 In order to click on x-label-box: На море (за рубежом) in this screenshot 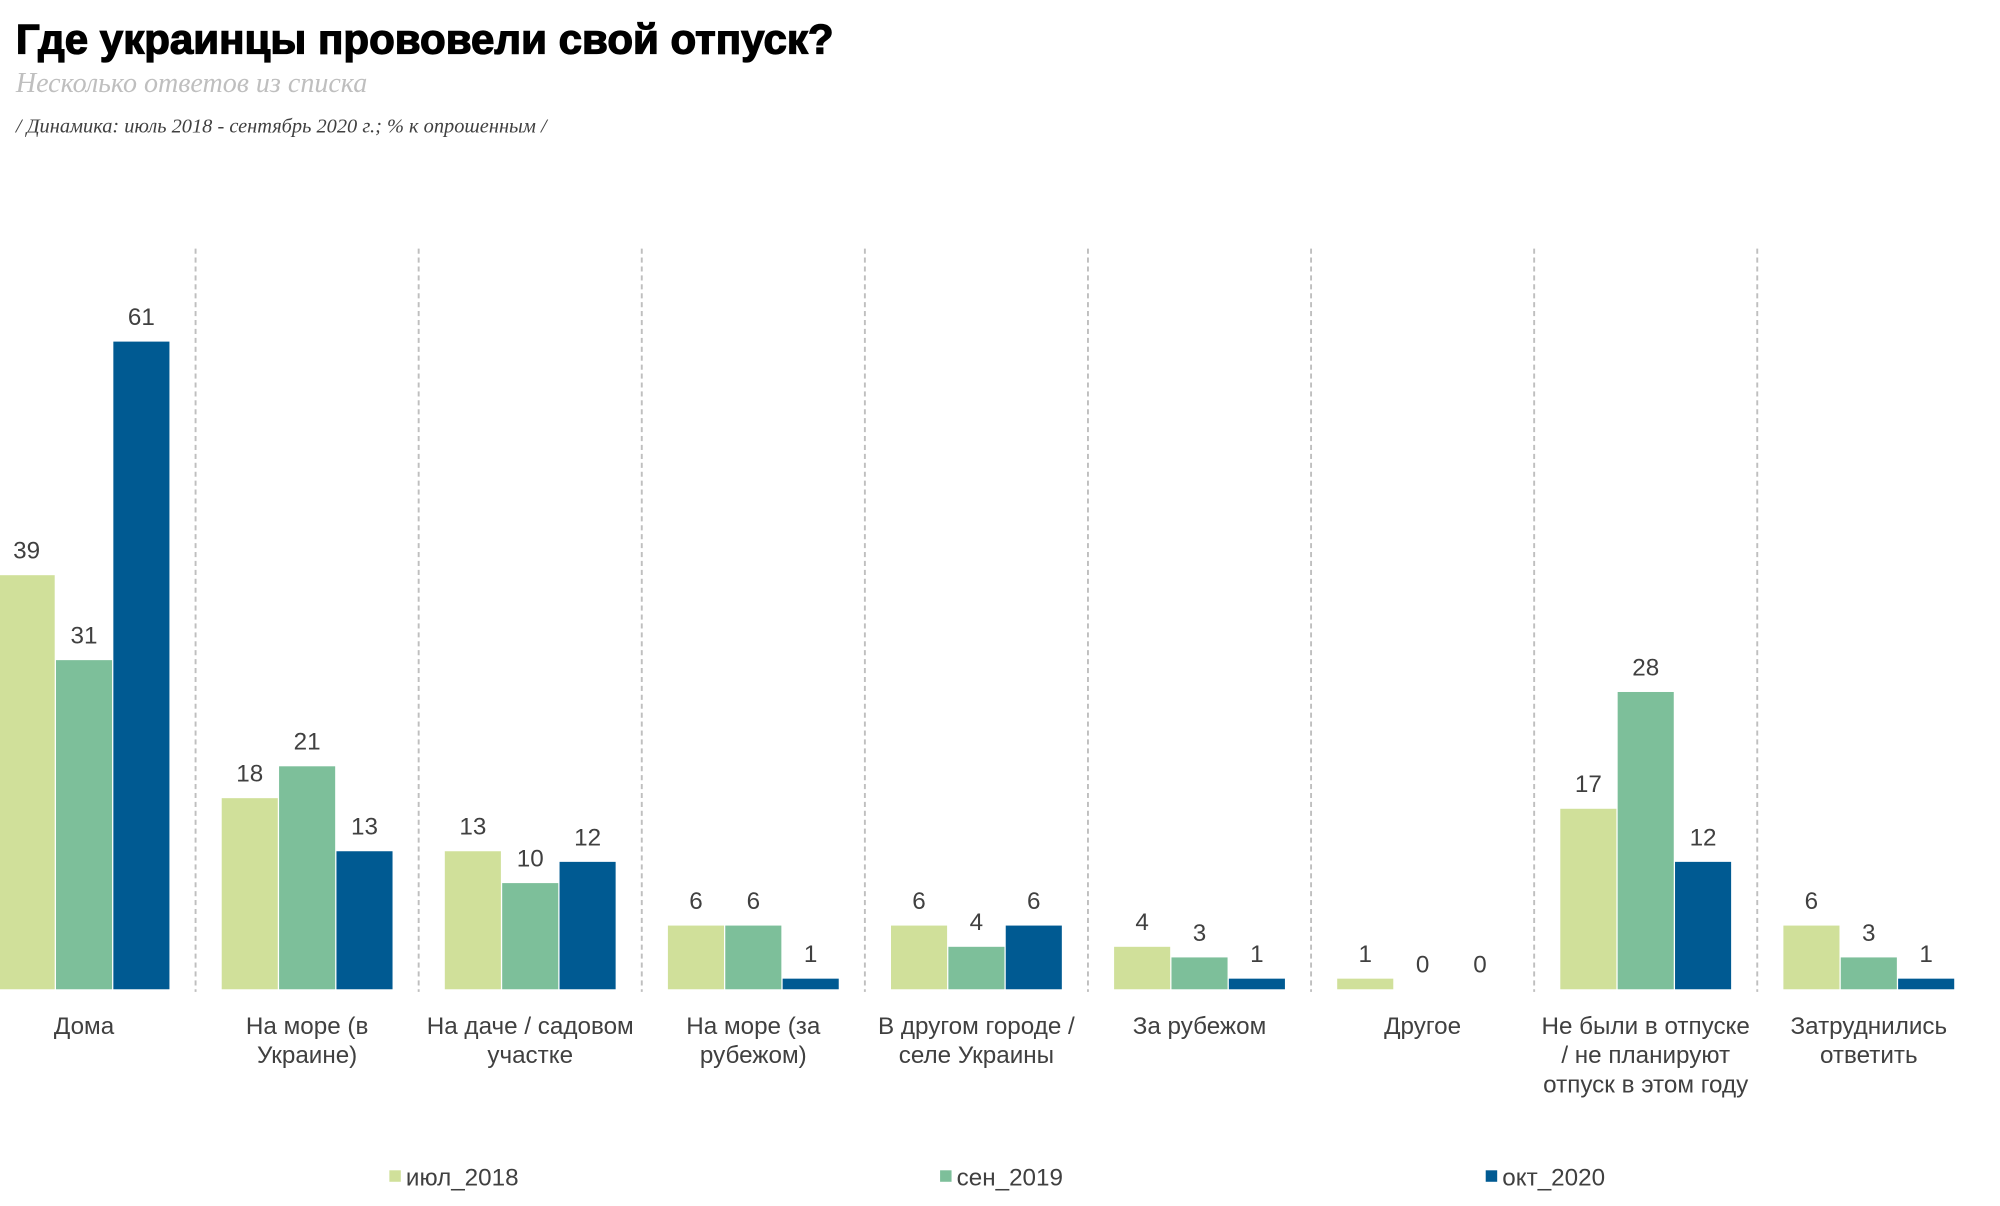, I will do `click(753, 1041)`.